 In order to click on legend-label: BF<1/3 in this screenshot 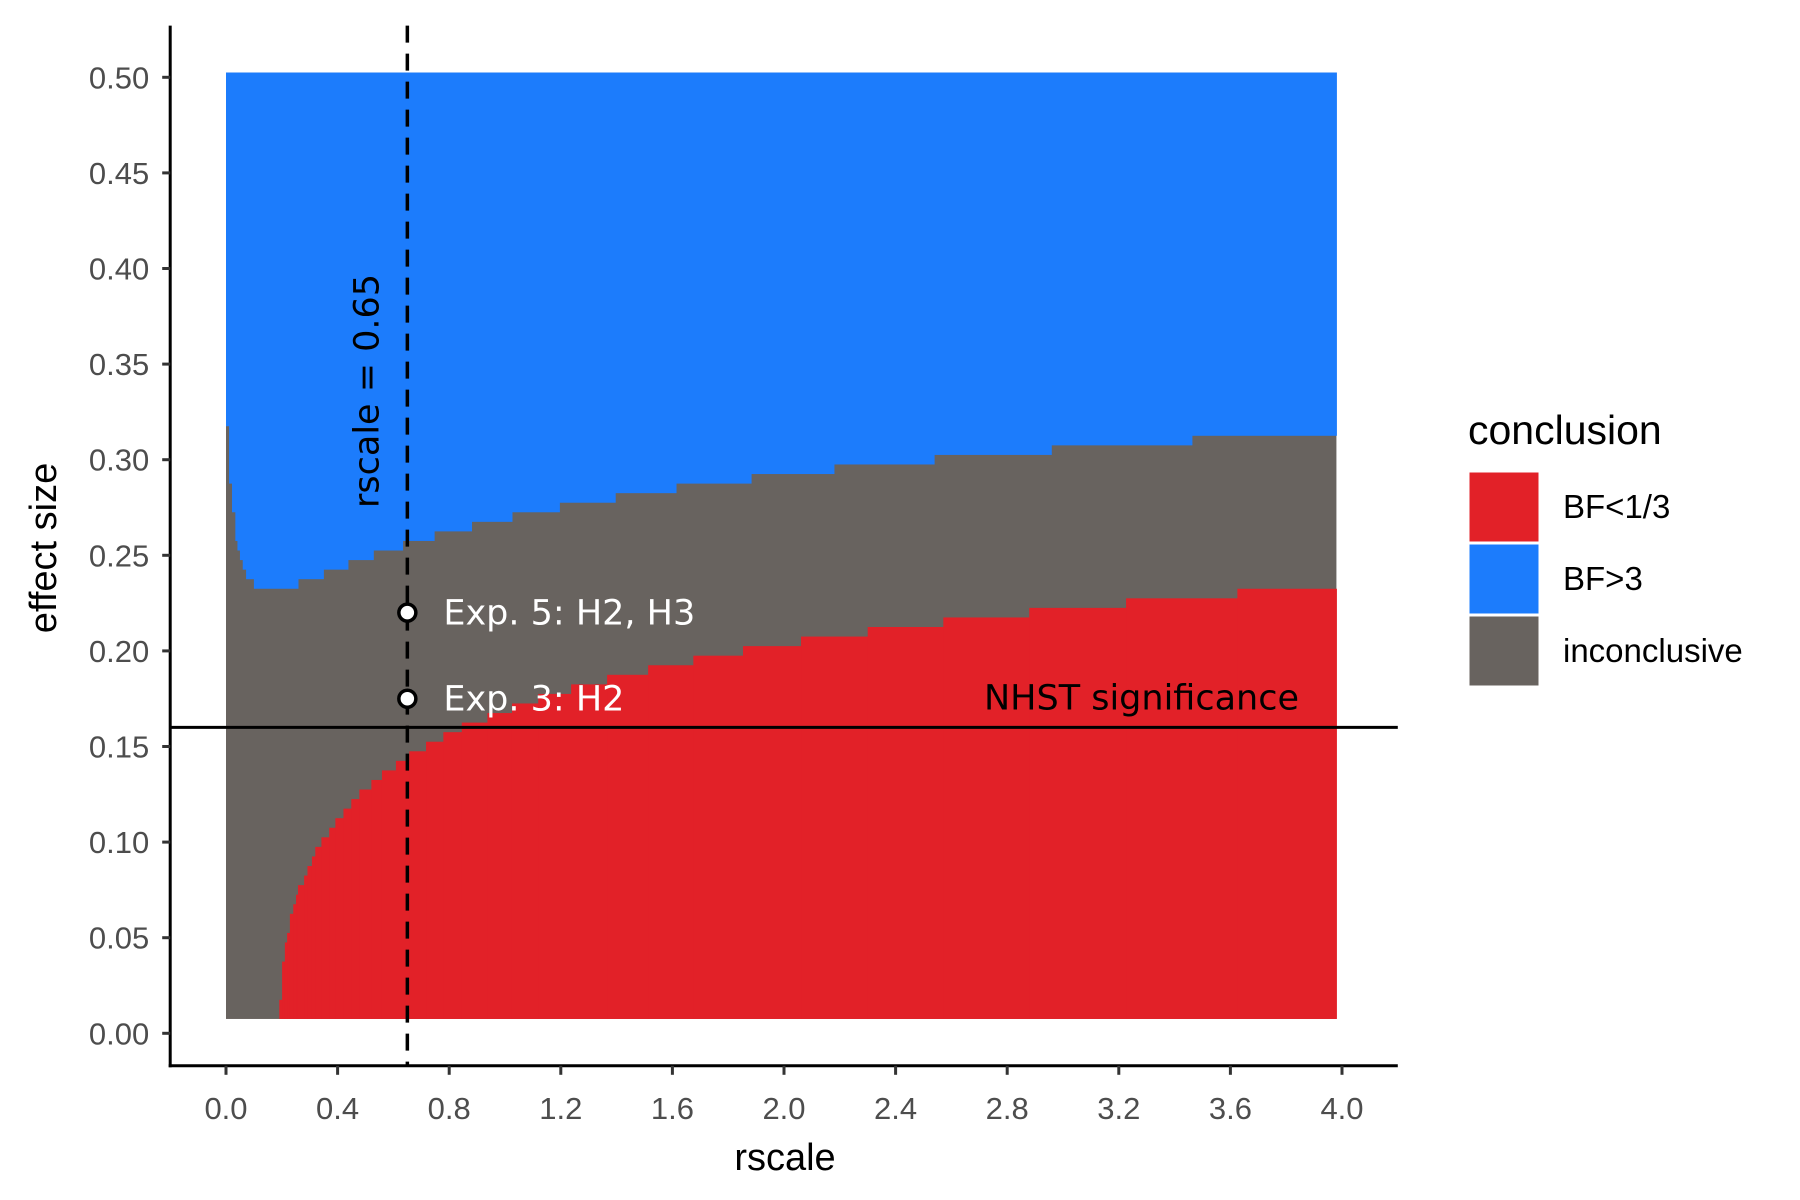, I will do `click(1616, 506)`.